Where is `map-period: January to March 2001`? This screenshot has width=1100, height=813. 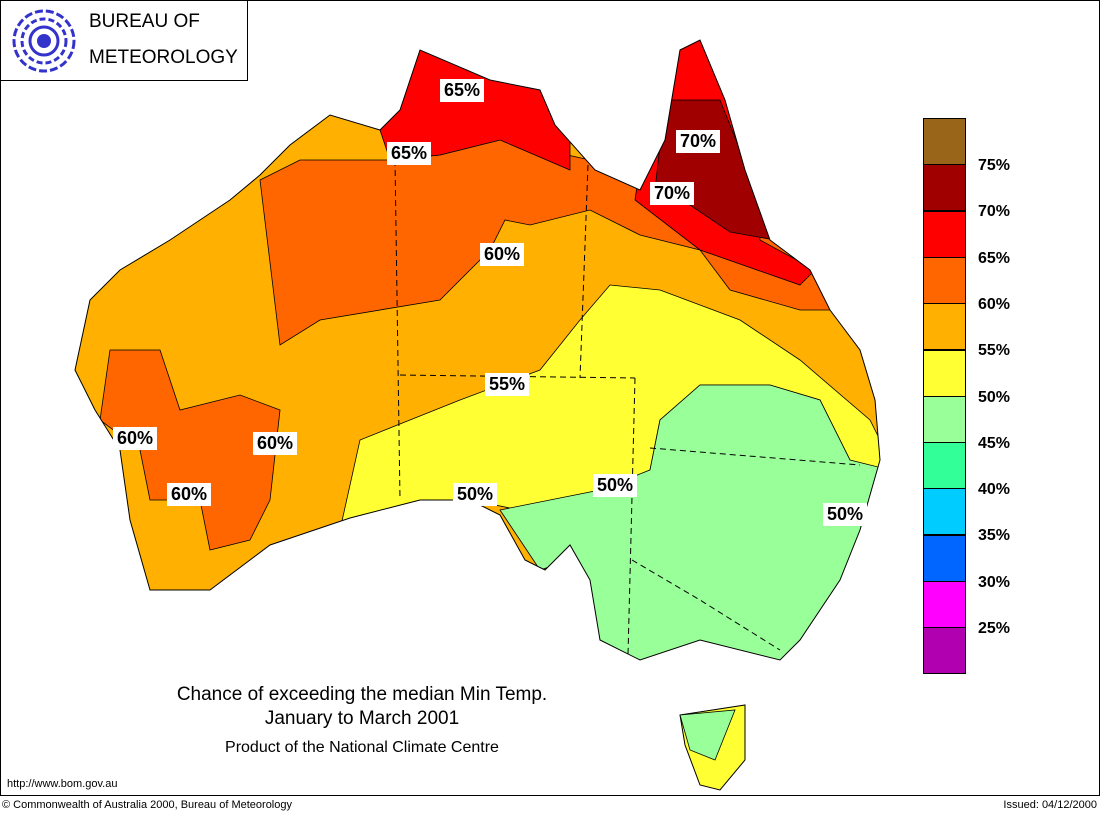 map-period: January to March 2001 is located at coordinates (362, 718).